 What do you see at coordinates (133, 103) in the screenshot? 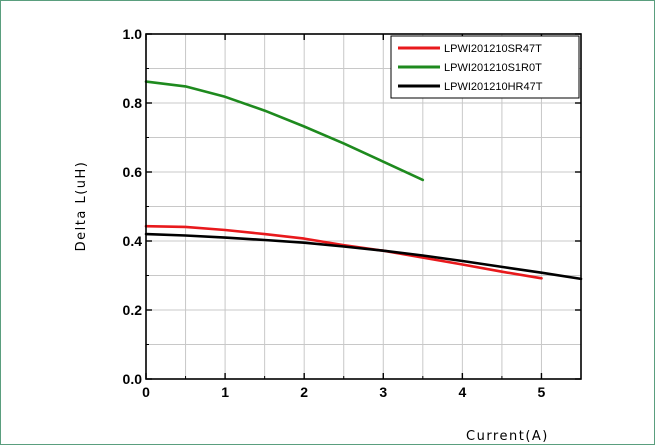
I see `y-tick-label: 0.8` at bounding box center [133, 103].